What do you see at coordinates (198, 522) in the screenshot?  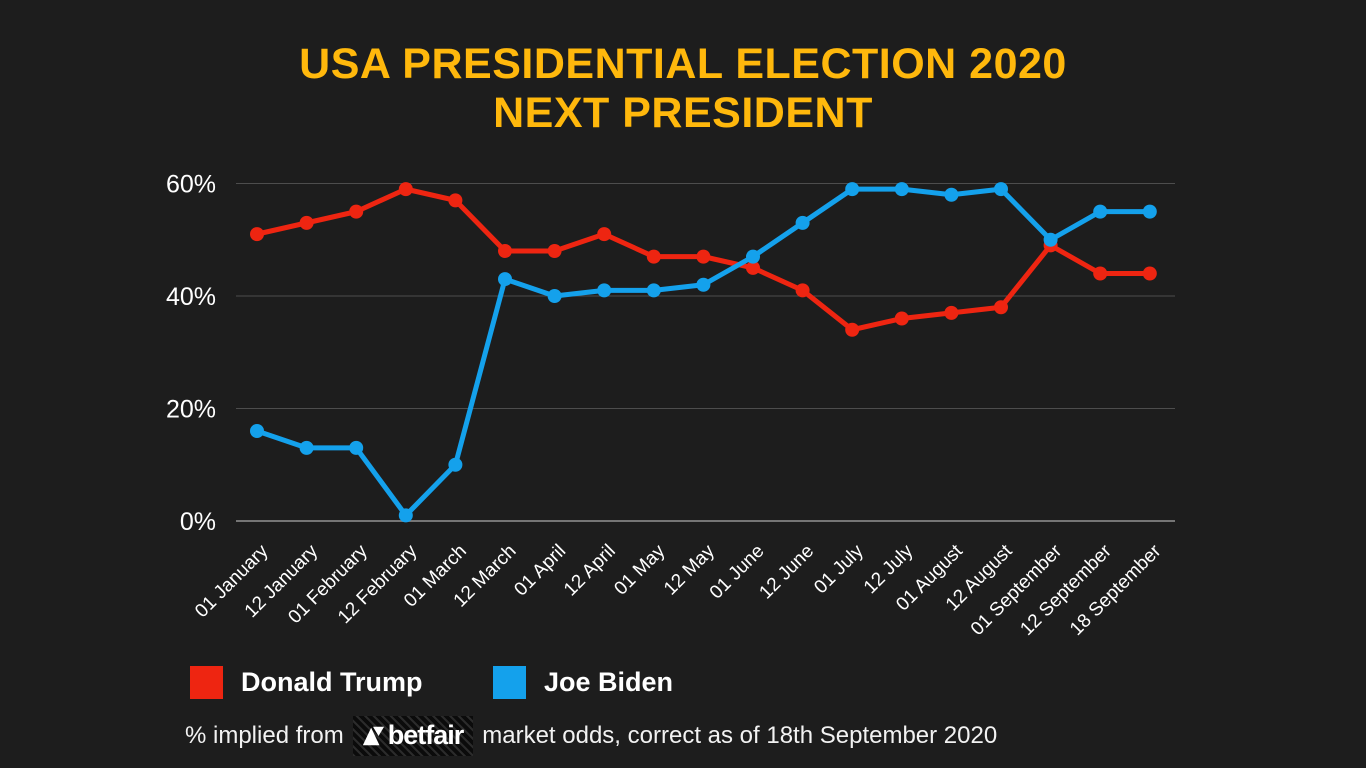 I see `y-tick-label-0%: 0%` at bounding box center [198, 522].